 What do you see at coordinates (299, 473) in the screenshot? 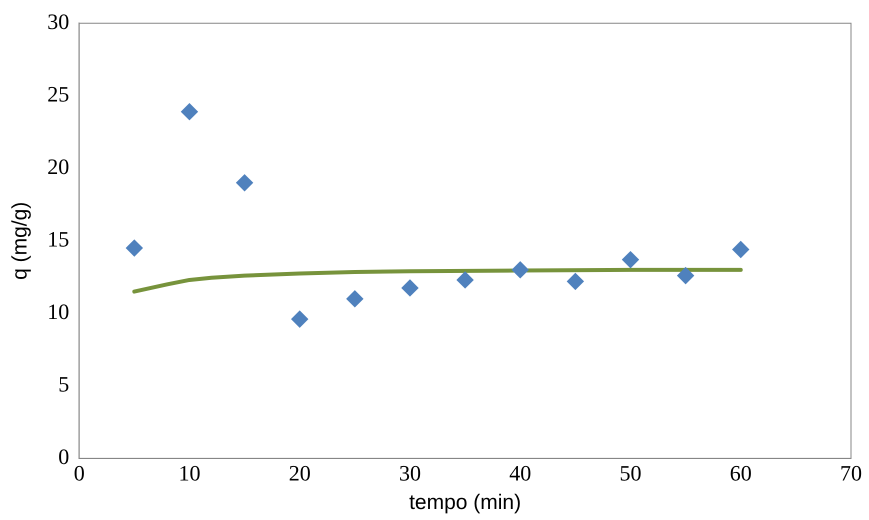
I see `x-tick-label: 20` at bounding box center [299, 473].